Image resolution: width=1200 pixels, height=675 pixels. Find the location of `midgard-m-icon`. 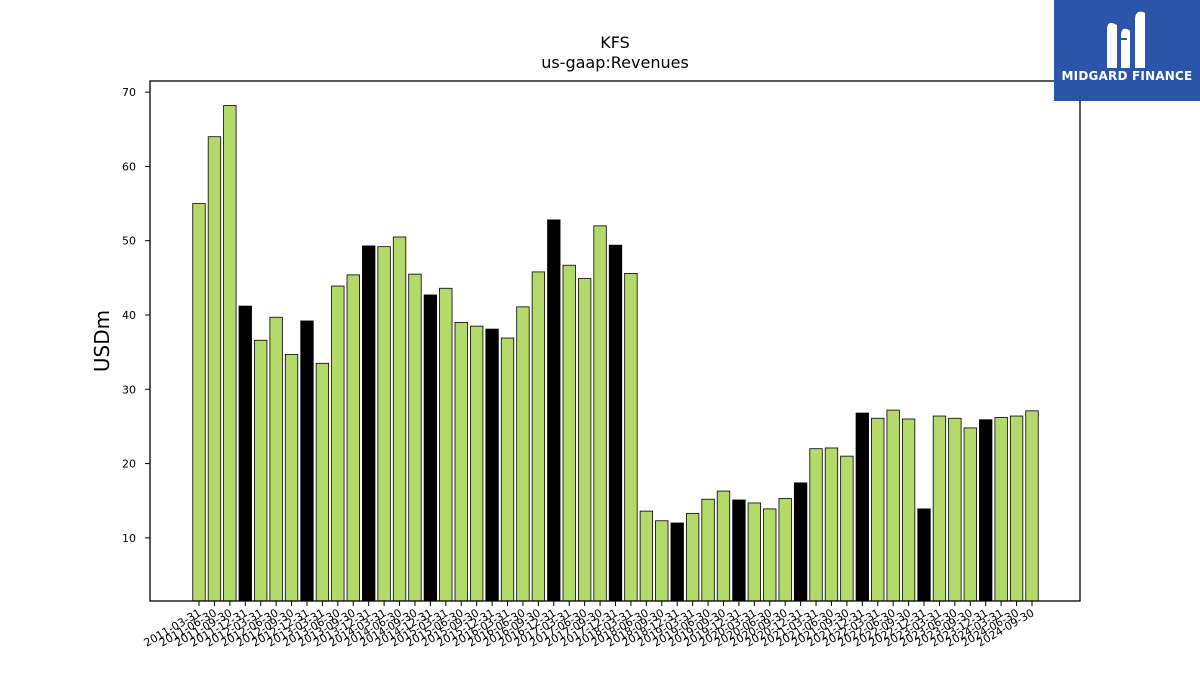

midgard-m-icon is located at coordinates (1126, 40).